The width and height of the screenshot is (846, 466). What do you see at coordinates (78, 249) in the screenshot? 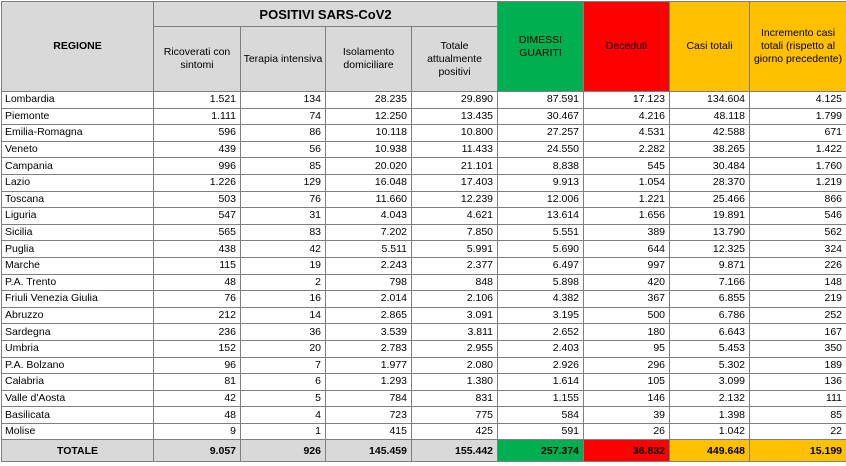
I see `region-name: Puglia` at bounding box center [78, 249].